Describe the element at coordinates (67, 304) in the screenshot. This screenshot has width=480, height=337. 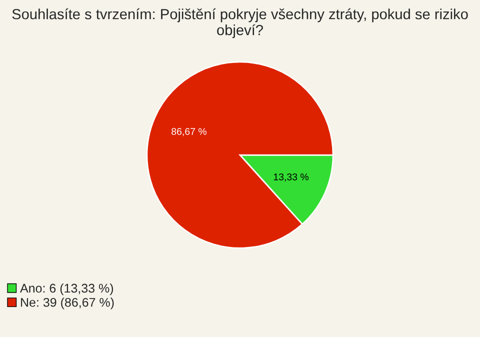
I see `legend-label: Ne: 39 (86,67 %)` at that location.